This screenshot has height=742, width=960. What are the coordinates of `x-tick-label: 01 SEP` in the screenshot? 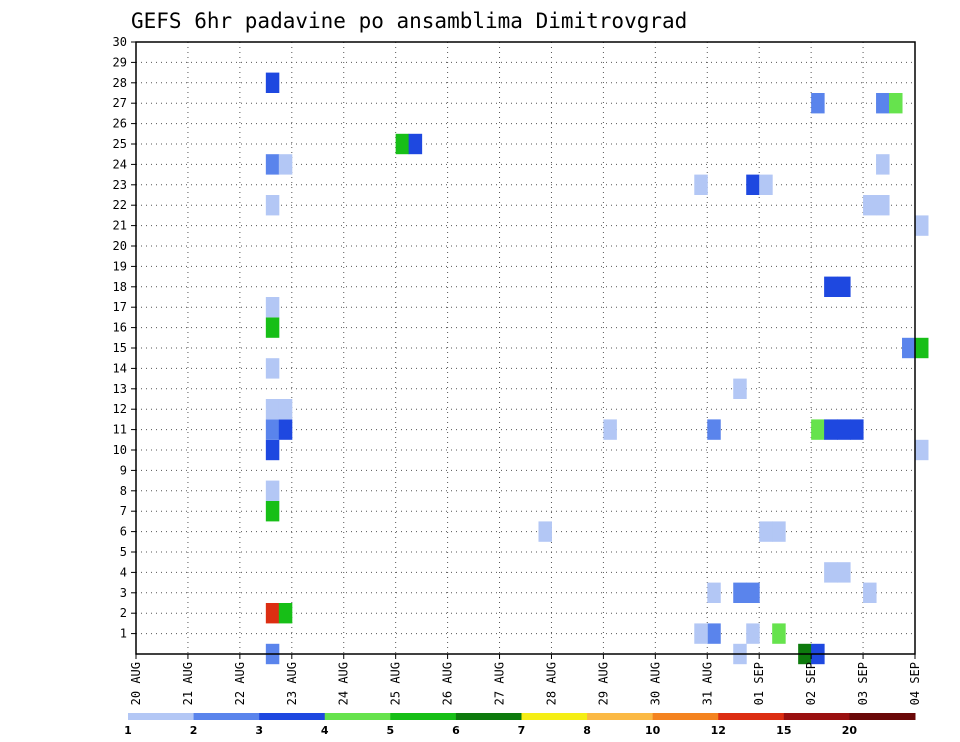 It's located at (759, 683).